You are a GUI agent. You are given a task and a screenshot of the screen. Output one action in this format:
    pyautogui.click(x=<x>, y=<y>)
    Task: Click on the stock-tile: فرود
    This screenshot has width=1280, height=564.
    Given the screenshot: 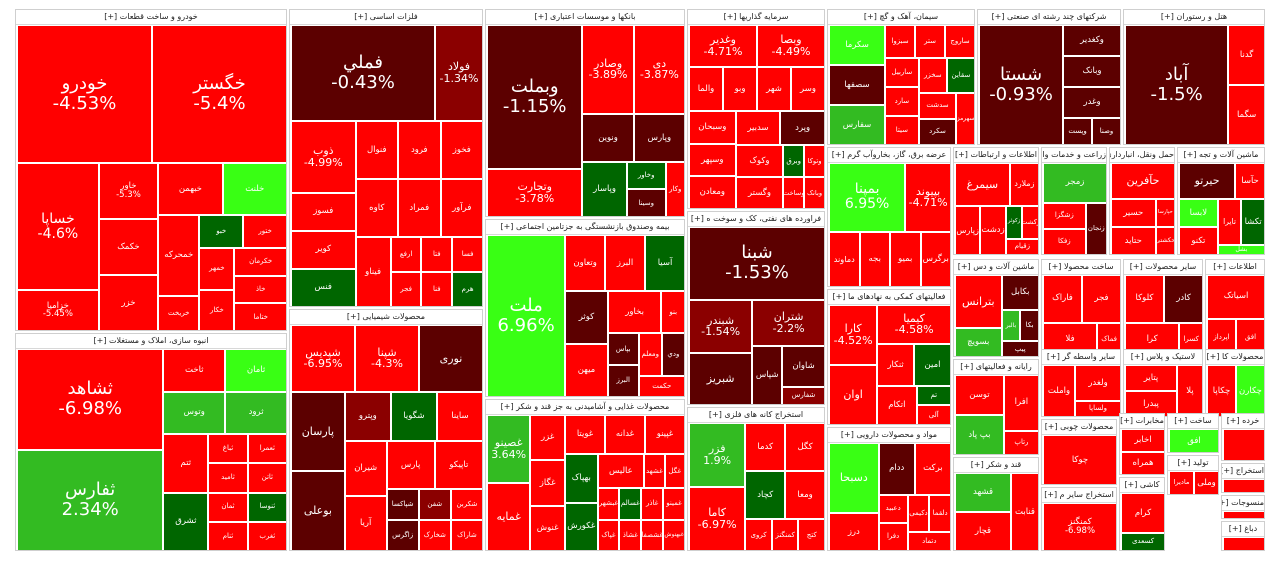 What is the action you would take?
    pyautogui.click(x=419, y=150)
    